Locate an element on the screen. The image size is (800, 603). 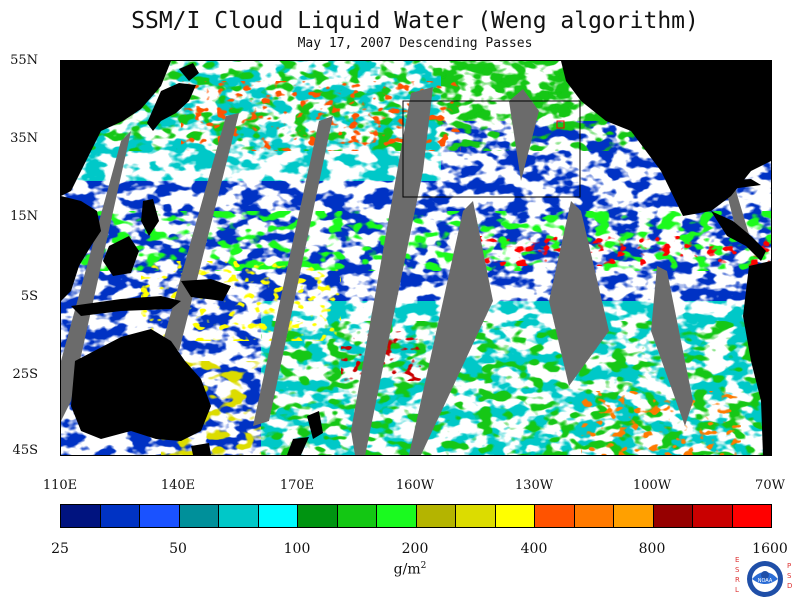
lat-label: 55N is located at coordinates (24, 60).